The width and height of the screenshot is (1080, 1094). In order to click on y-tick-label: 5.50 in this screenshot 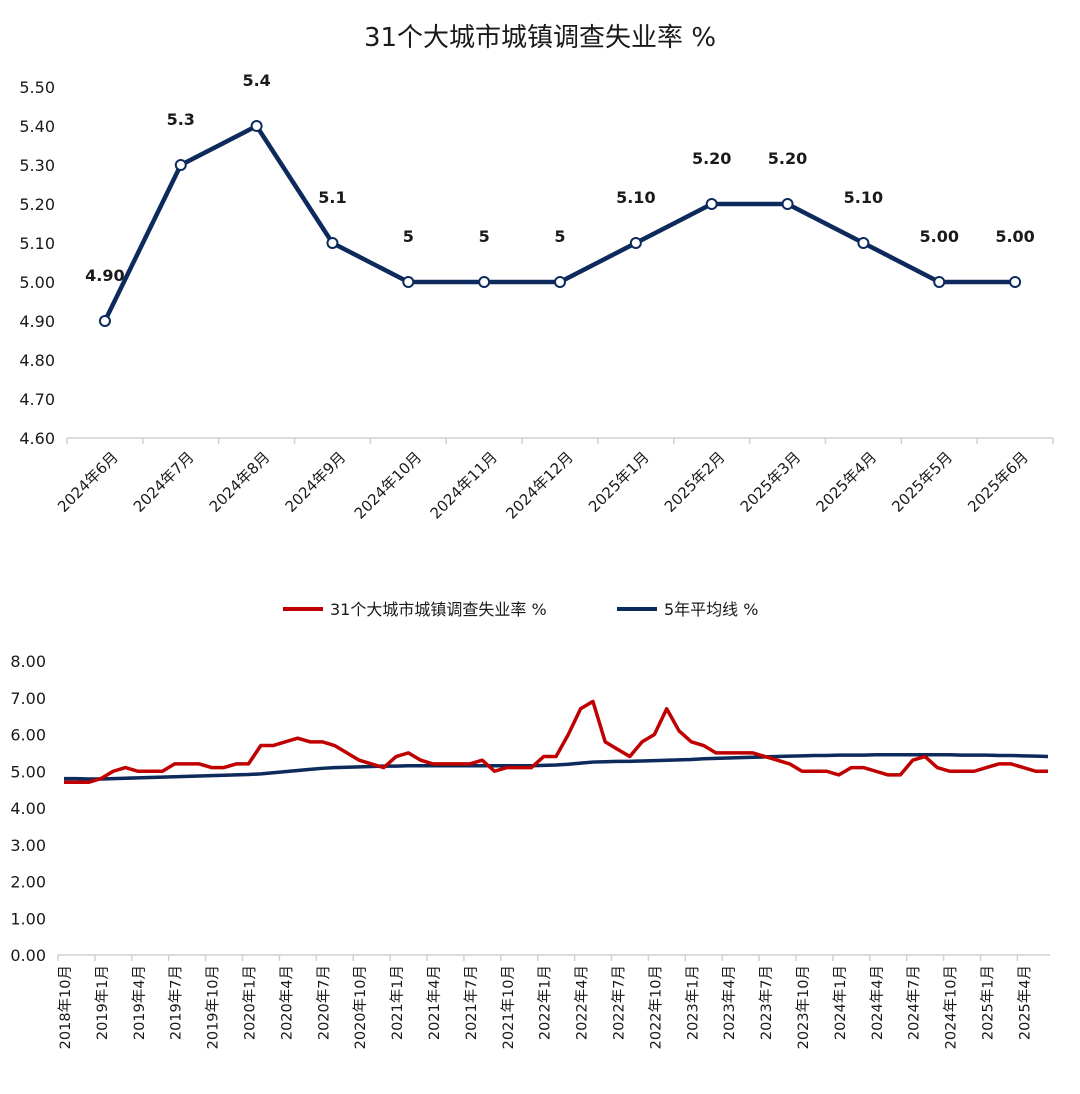, I will do `click(37, 87)`.